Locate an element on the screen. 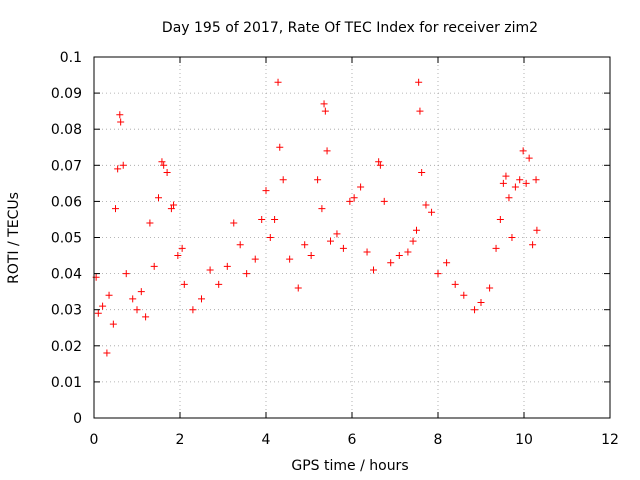 Image resolution: width=640 pixels, height=480 pixels. y-tick-label: 0.03 is located at coordinates (66, 311).